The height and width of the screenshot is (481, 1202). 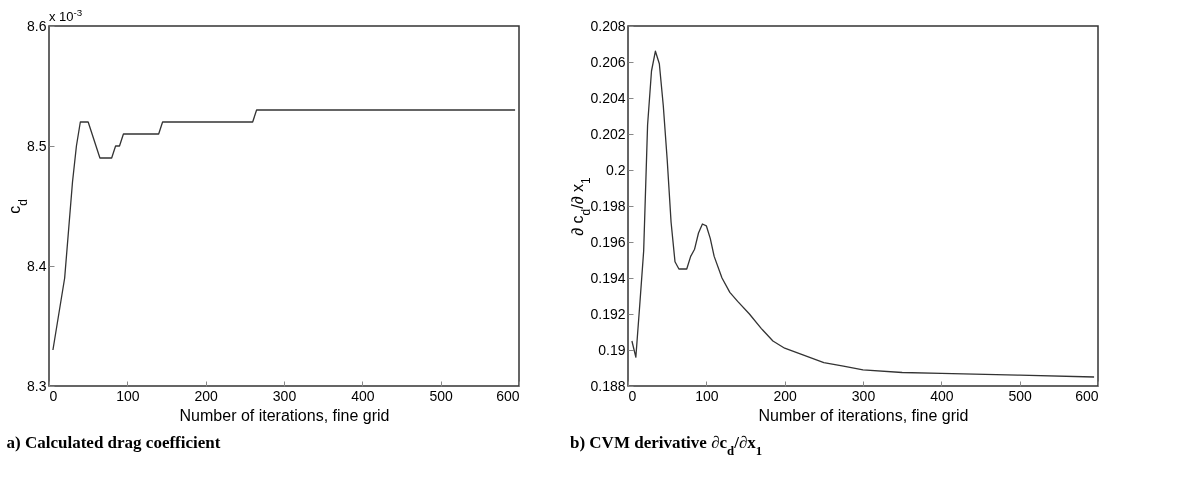 I want to click on y-tick-label: 0.202, so click(x=608, y=133).